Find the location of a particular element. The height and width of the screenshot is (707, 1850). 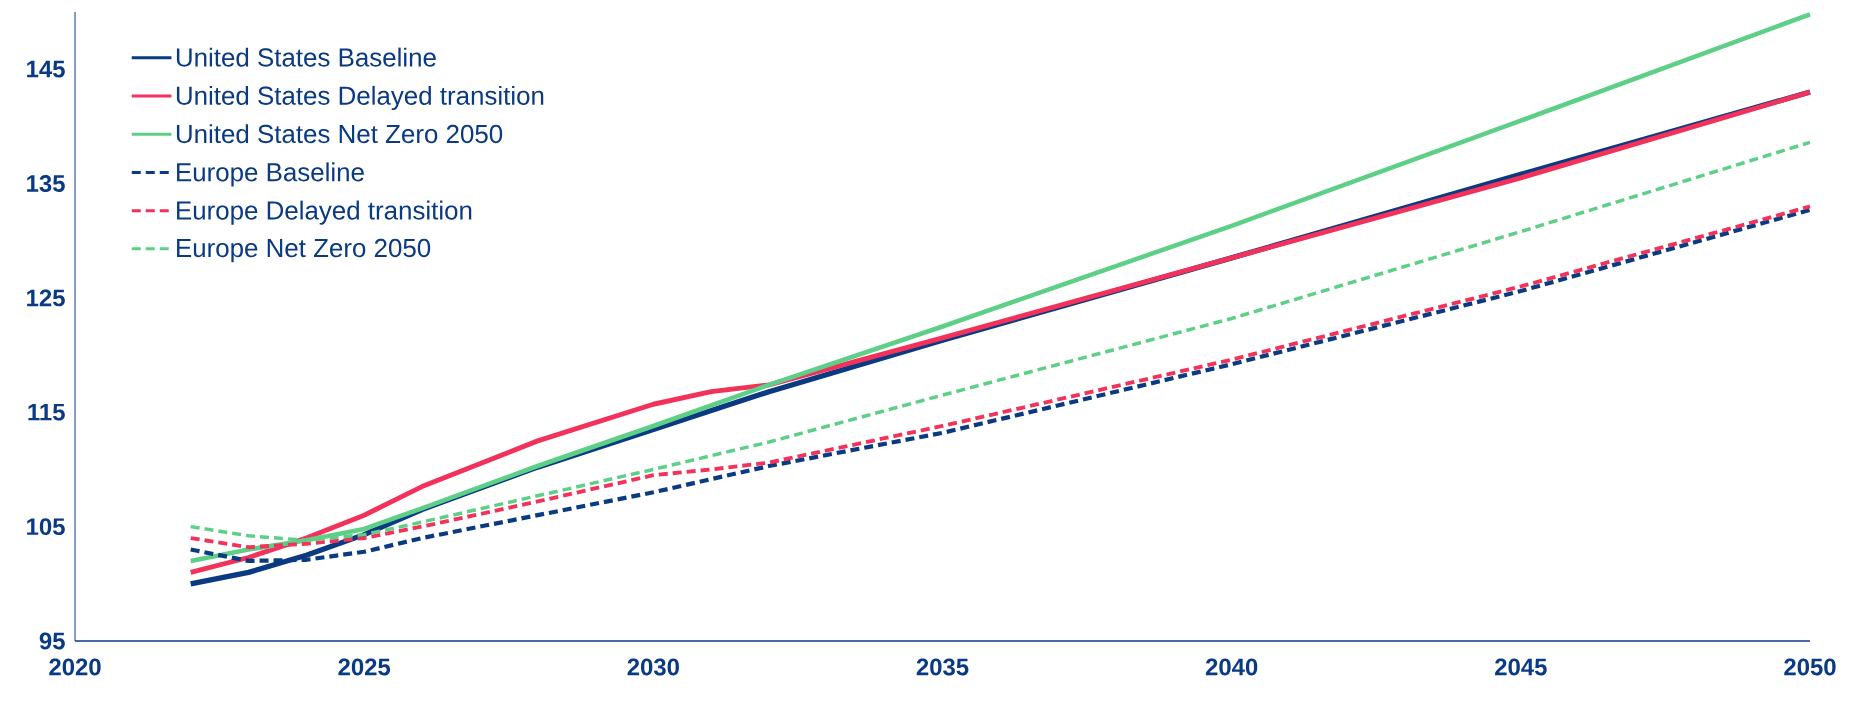

y-tick-label: 95 is located at coordinates (52, 641).